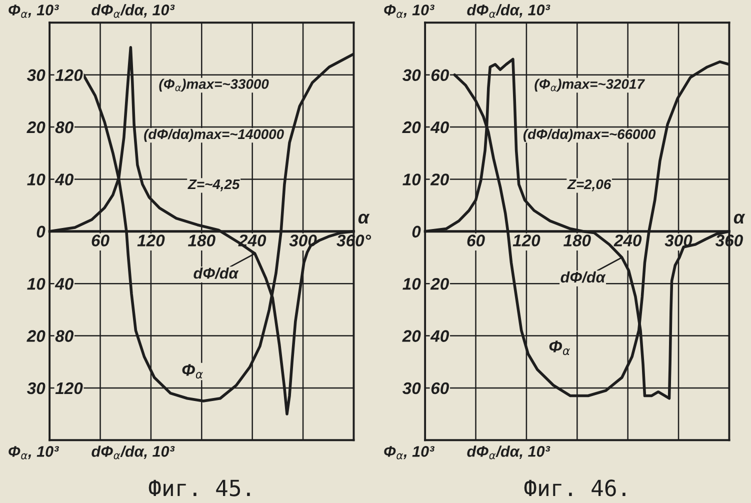 Image resolution: width=751 pixels, height=503 pixels. I want to click on text: Фиг. 45., so click(199, 488).